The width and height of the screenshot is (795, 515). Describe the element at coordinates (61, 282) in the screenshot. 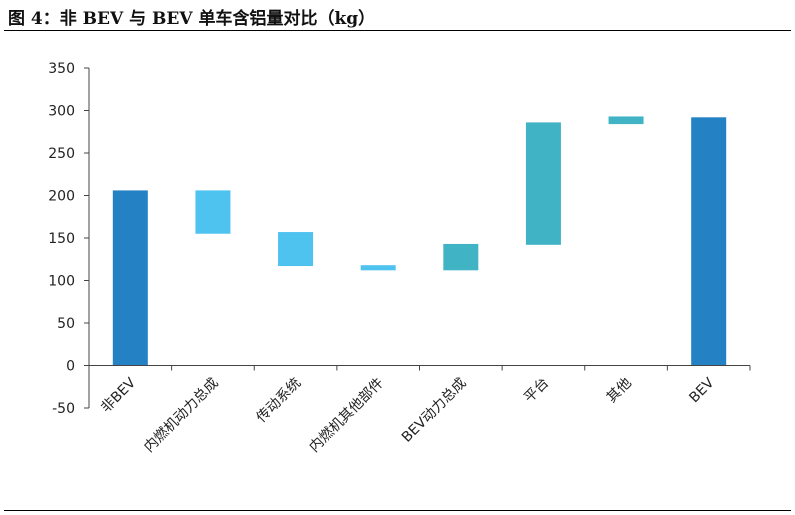

I see `y-tick-label: 100` at that location.